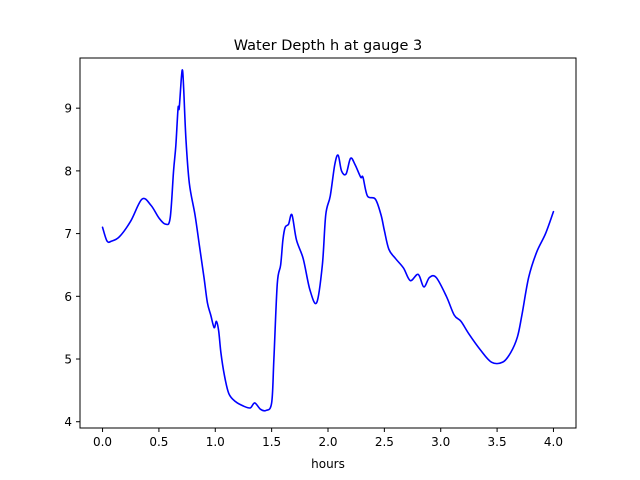  What do you see at coordinates (440, 442) in the screenshot?
I see `x-tick-label: 3.0` at bounding box center [440, 442].